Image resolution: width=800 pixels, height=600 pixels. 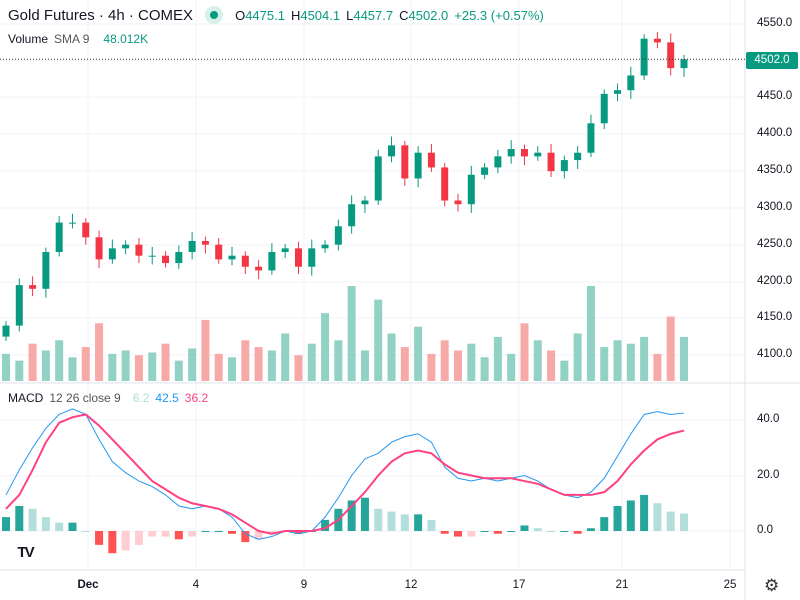 What do you see at coordinates (28, 39) in the screenshot?
I see `volume-name: Volume` at bounding box center [28, 39].